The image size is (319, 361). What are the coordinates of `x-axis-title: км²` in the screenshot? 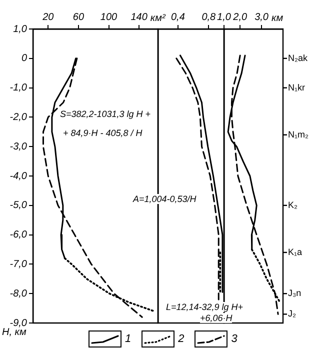 It's located at (158, 18).